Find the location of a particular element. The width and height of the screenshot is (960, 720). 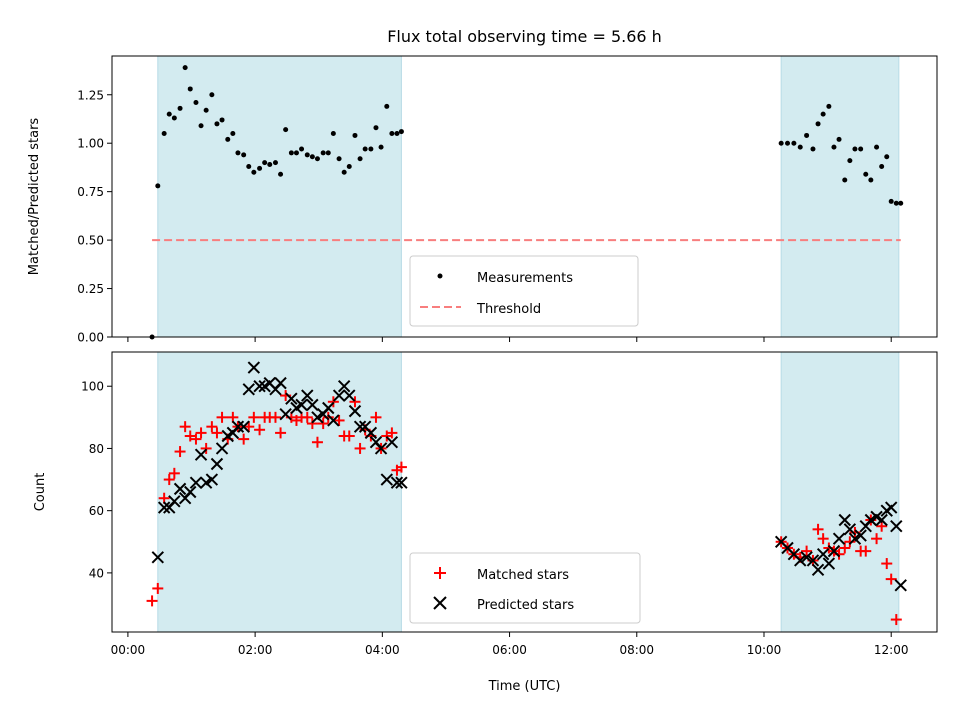

chart-title: Flux total observing time = 5.66 h is located at coordinates (524, 36).